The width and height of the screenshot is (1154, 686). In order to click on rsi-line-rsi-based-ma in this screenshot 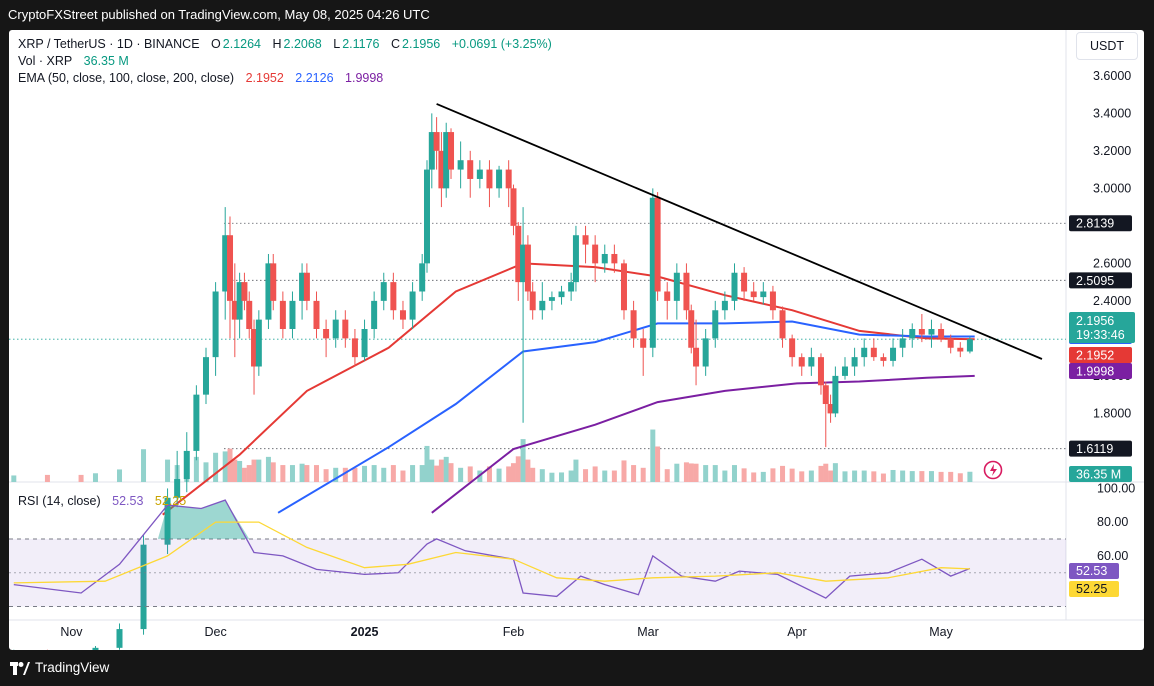, I will do `click(491, 552)`.